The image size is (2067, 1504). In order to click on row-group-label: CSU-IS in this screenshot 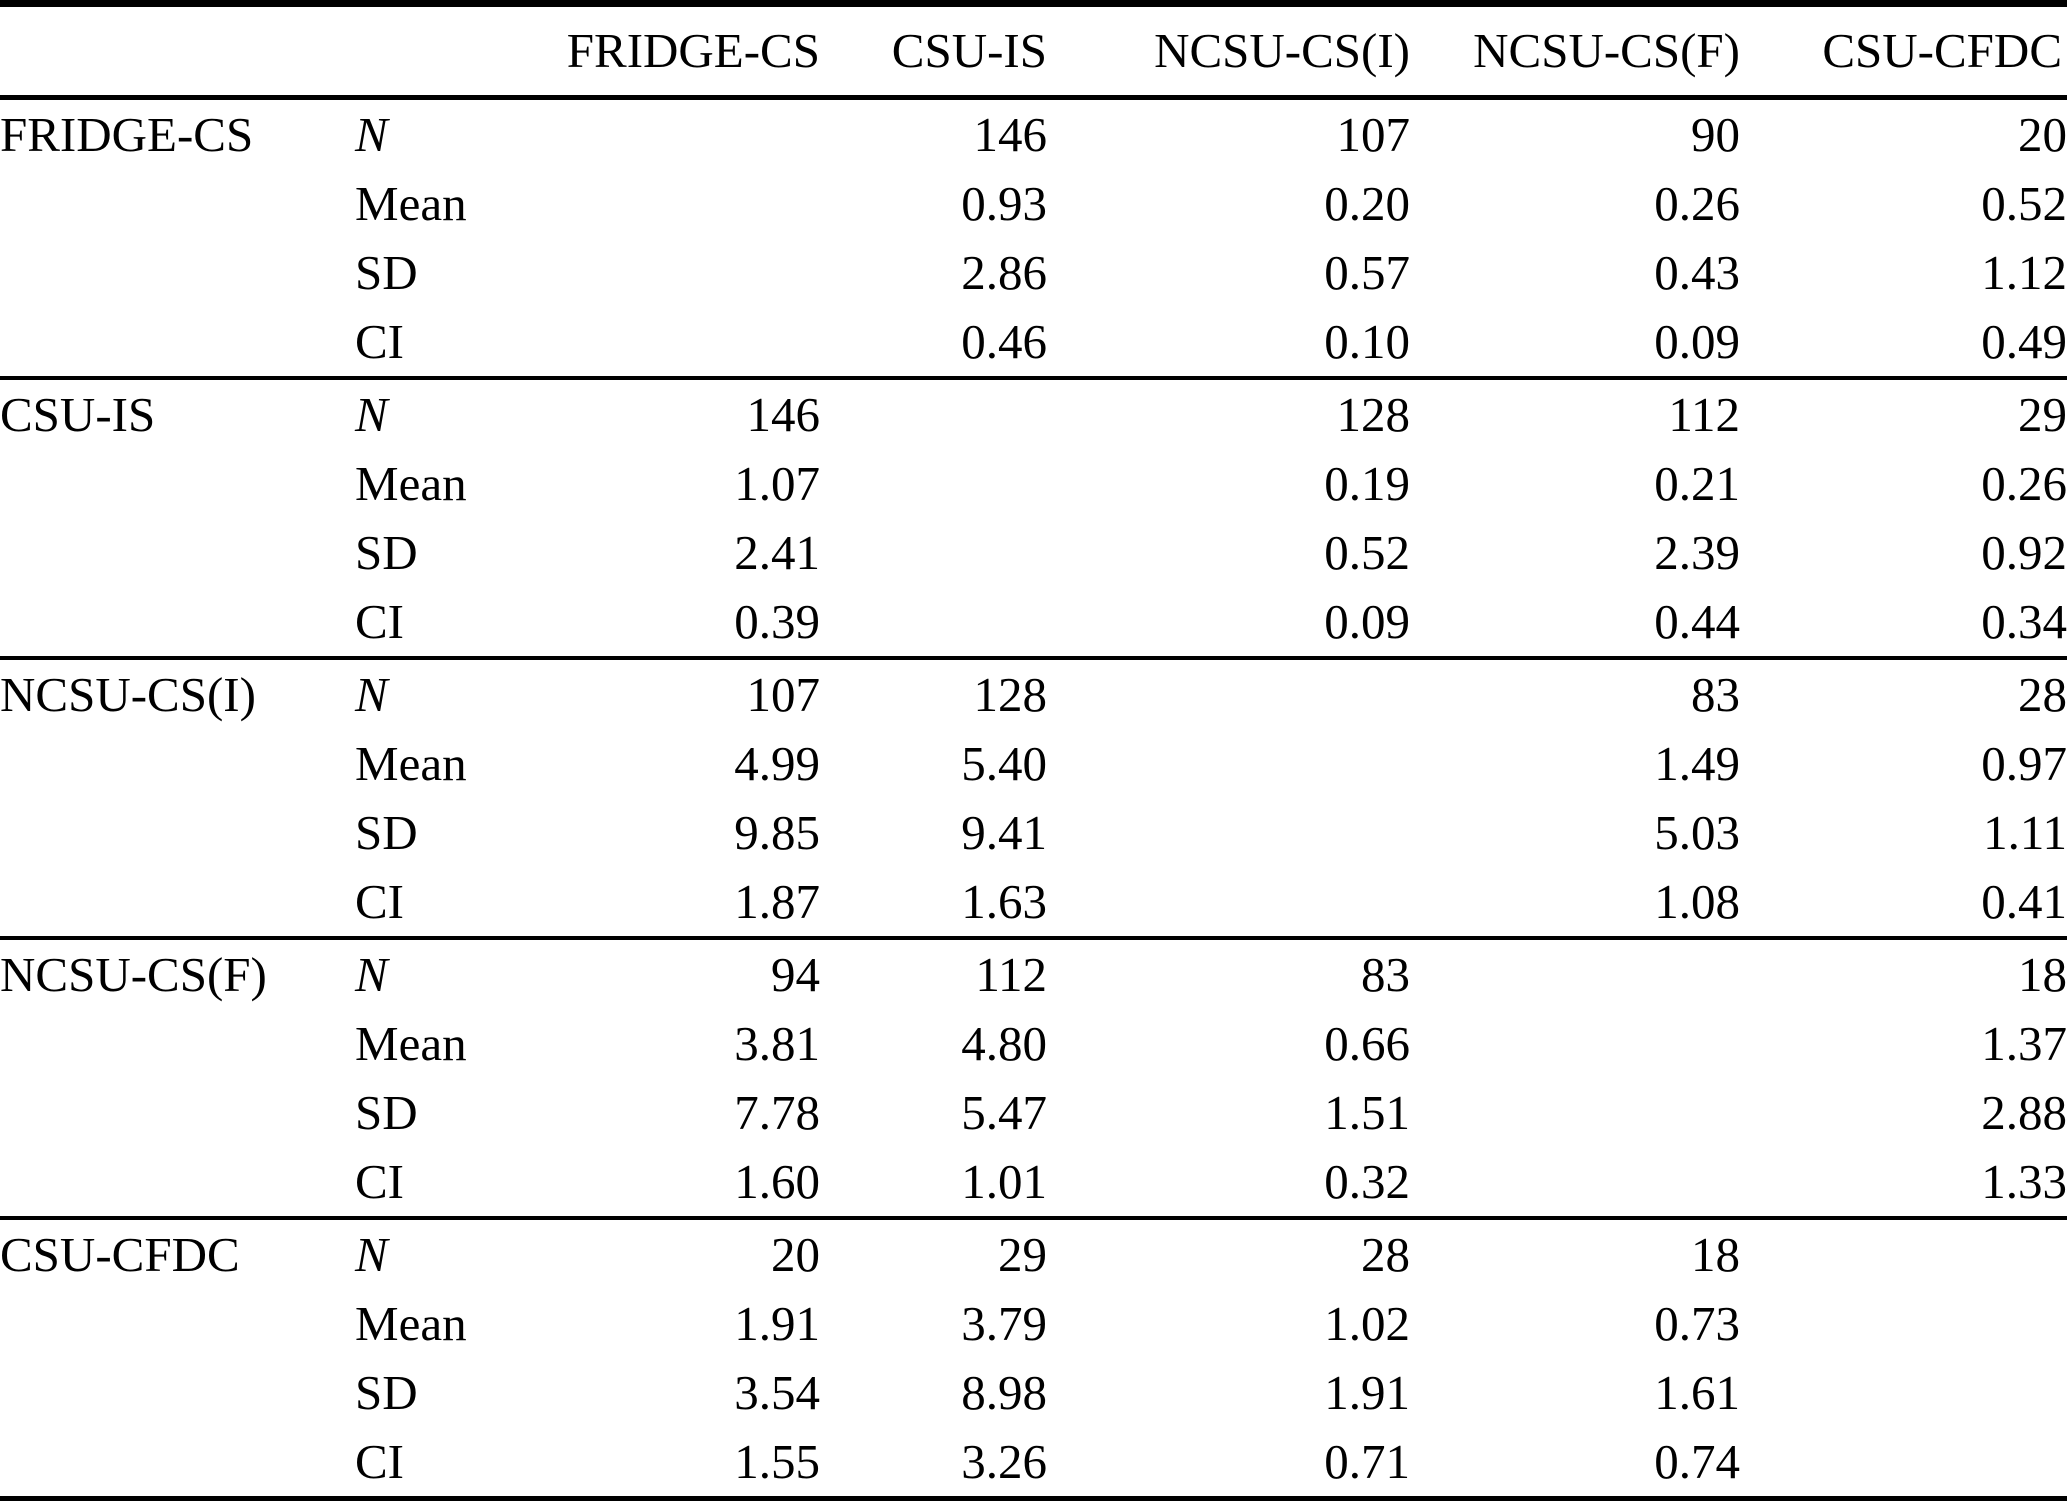, I will do `click(78, 414)`.